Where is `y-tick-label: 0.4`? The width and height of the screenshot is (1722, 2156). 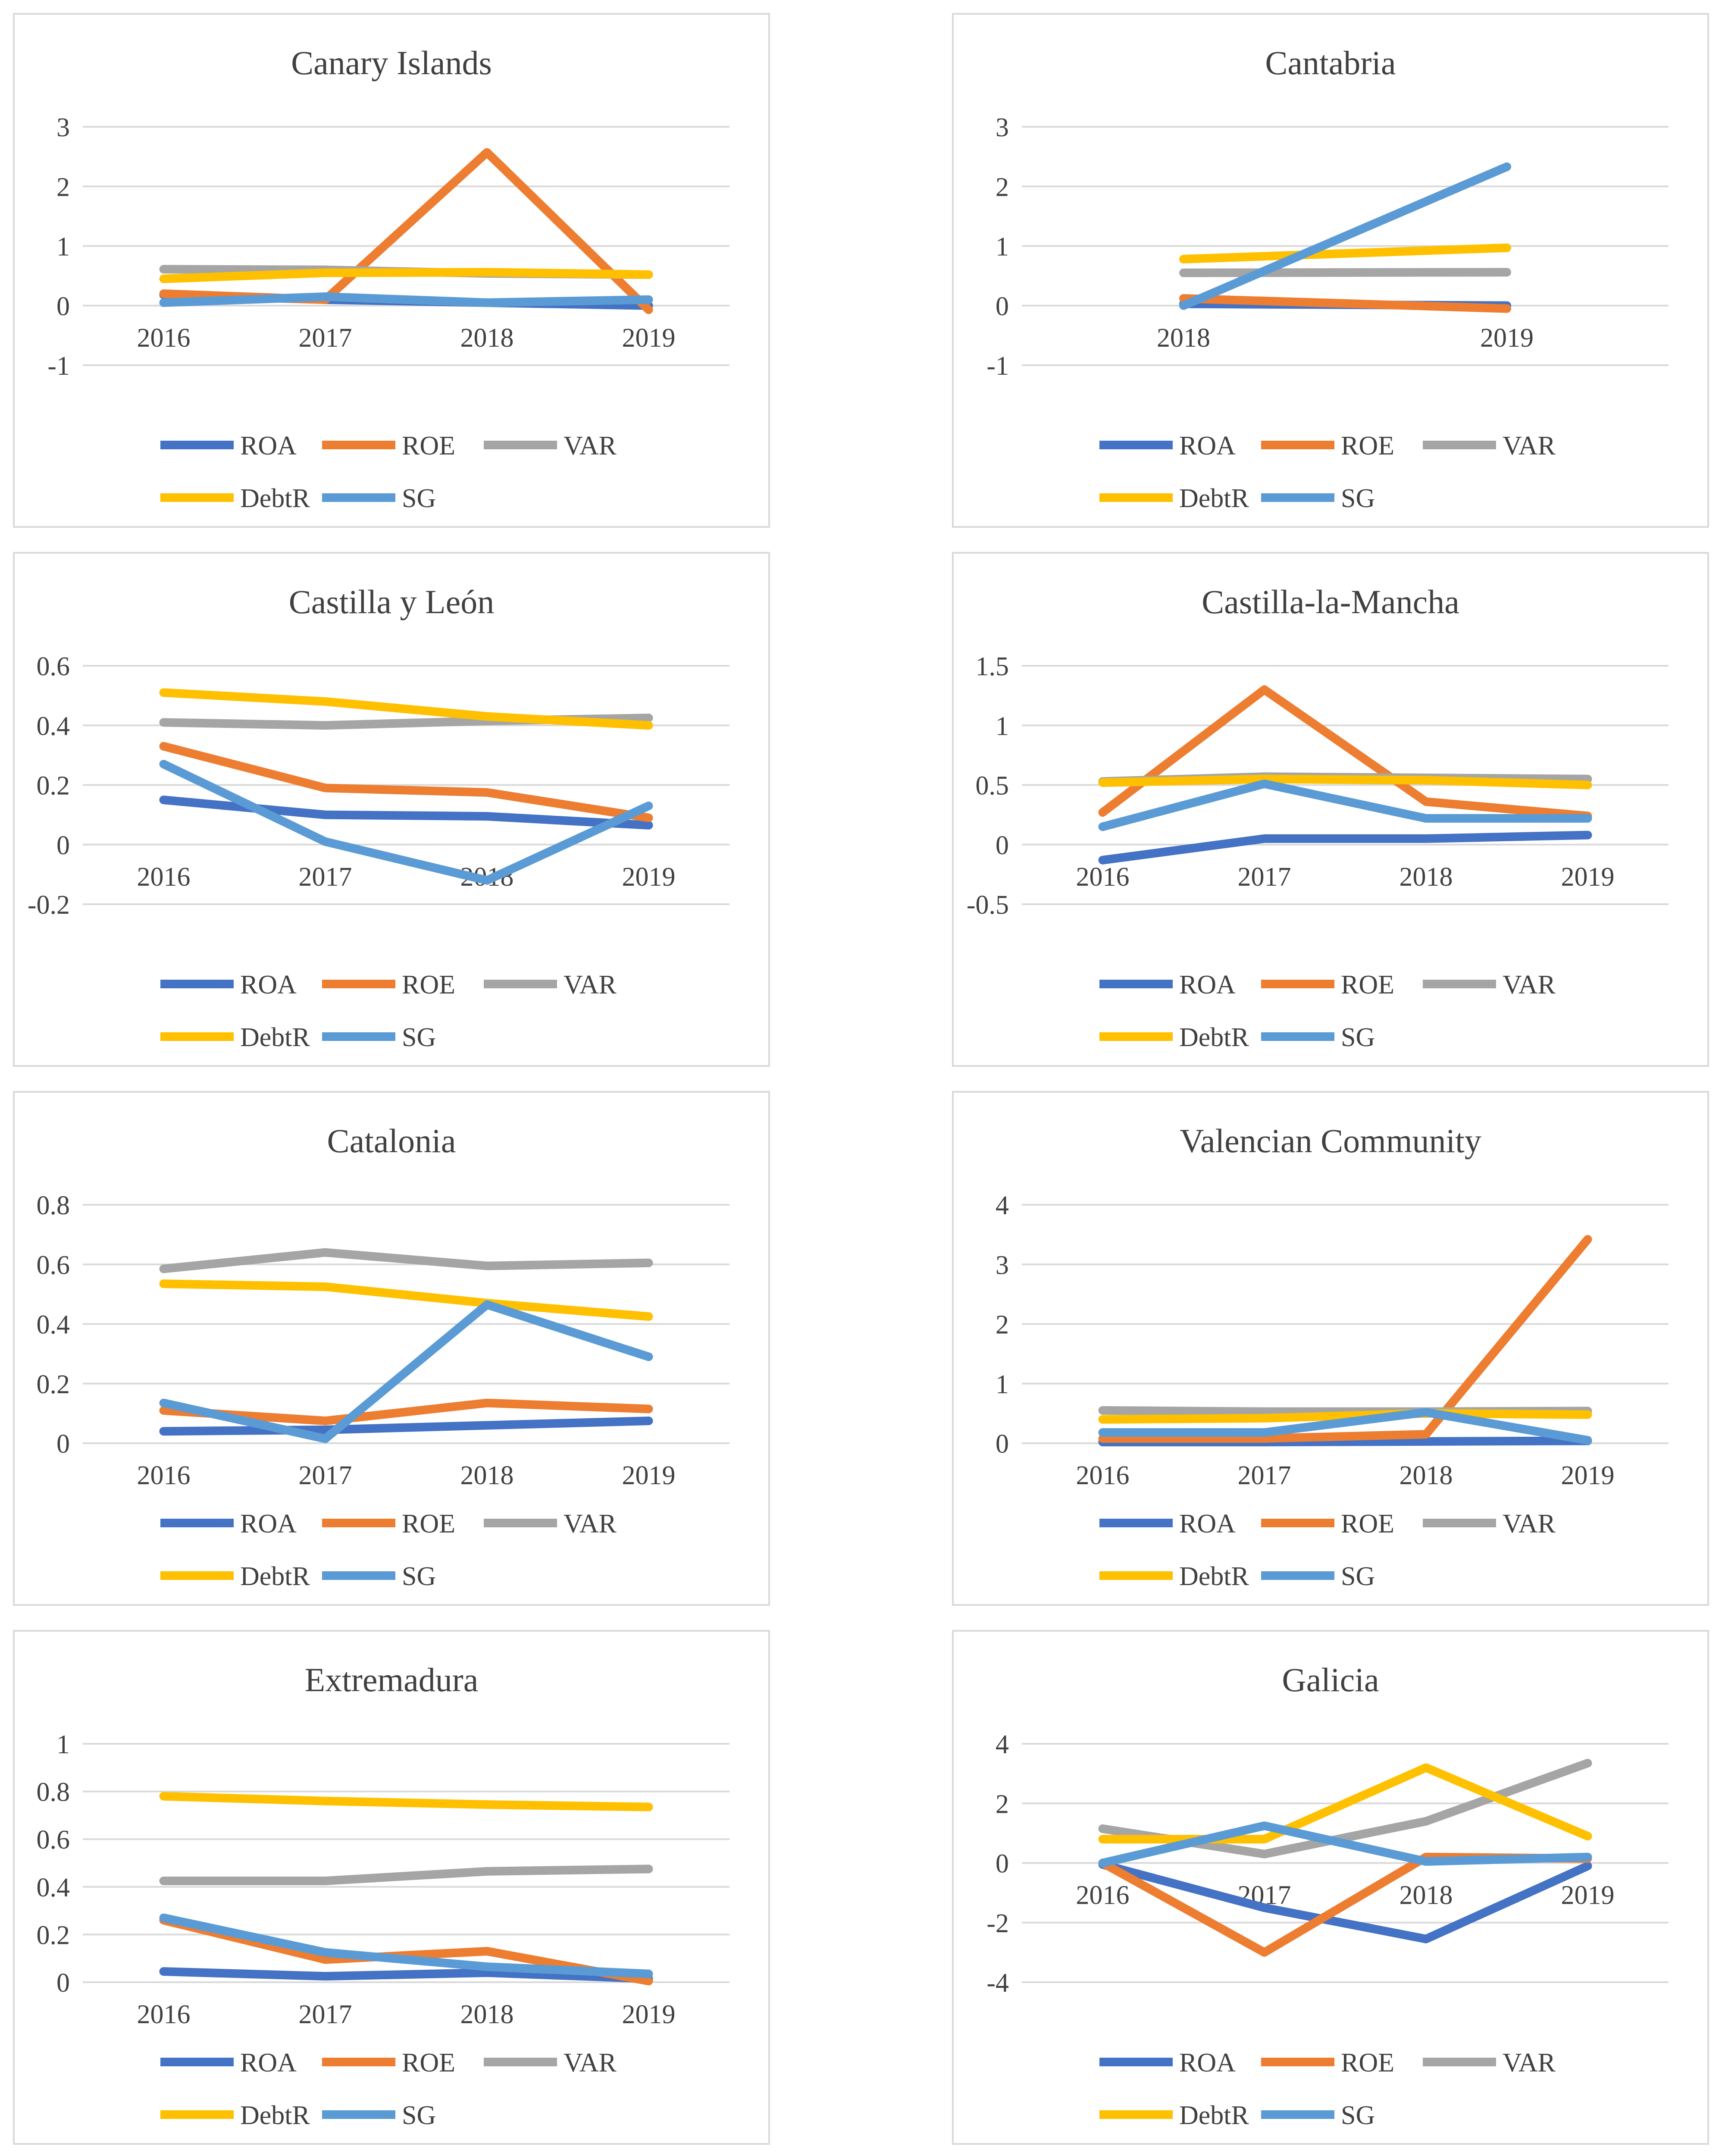
y-tick-label: 0.4 is located at coordinates (53, 1887).